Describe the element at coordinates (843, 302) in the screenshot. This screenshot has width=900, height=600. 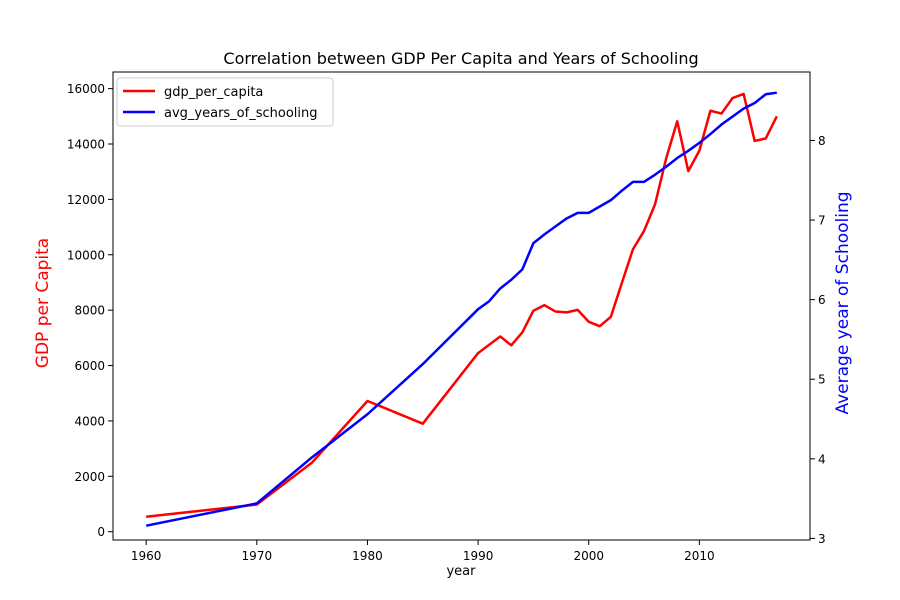
I see `y-axis-right-label: Average year of Schooling` at that location.